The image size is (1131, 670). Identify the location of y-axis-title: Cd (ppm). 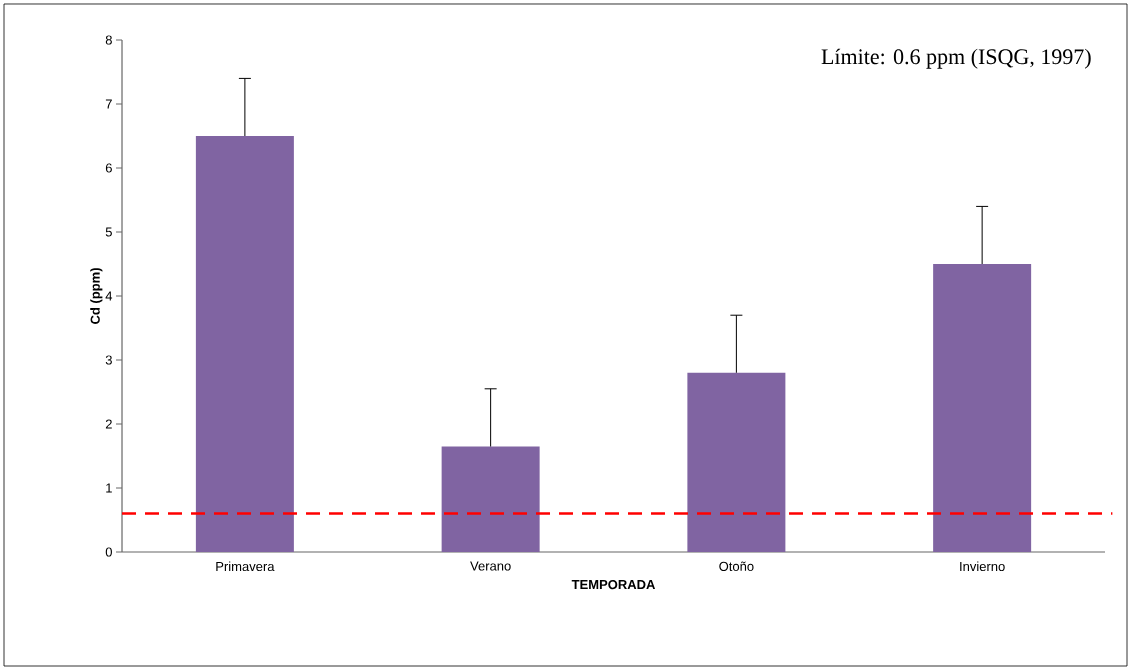
(96, 296).